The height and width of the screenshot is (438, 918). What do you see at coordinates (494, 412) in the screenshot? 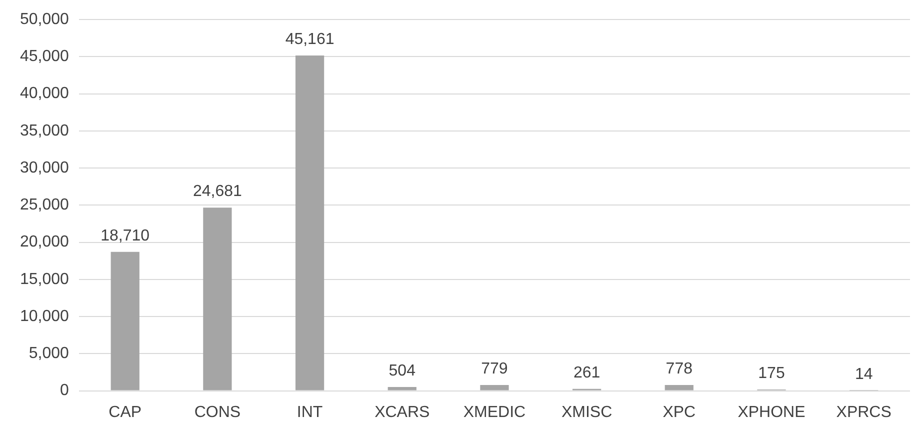
I see `x-tick-label: XMEDIC` at bounding box center [494, 412].